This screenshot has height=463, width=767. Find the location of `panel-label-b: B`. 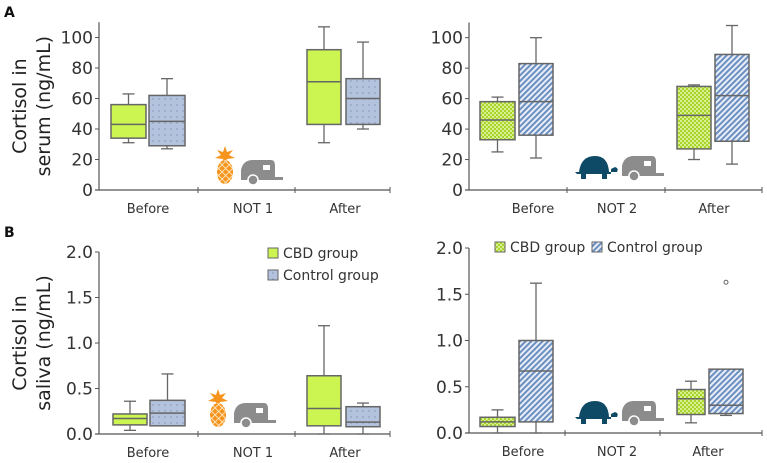

panel-label-b: B is located at coordinates (9, 233).